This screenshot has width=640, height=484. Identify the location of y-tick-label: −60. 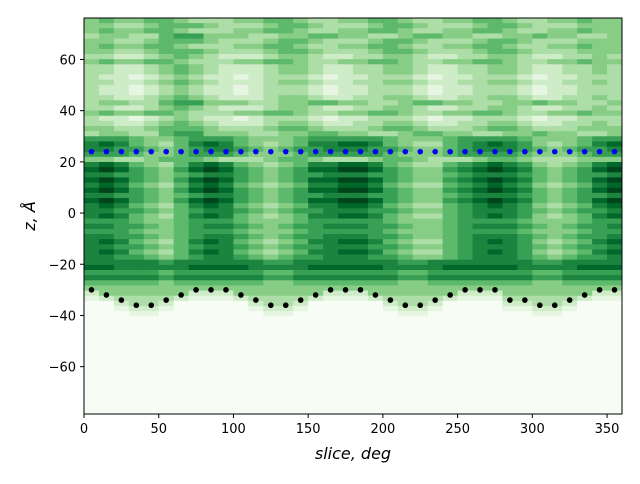
(62, 368).